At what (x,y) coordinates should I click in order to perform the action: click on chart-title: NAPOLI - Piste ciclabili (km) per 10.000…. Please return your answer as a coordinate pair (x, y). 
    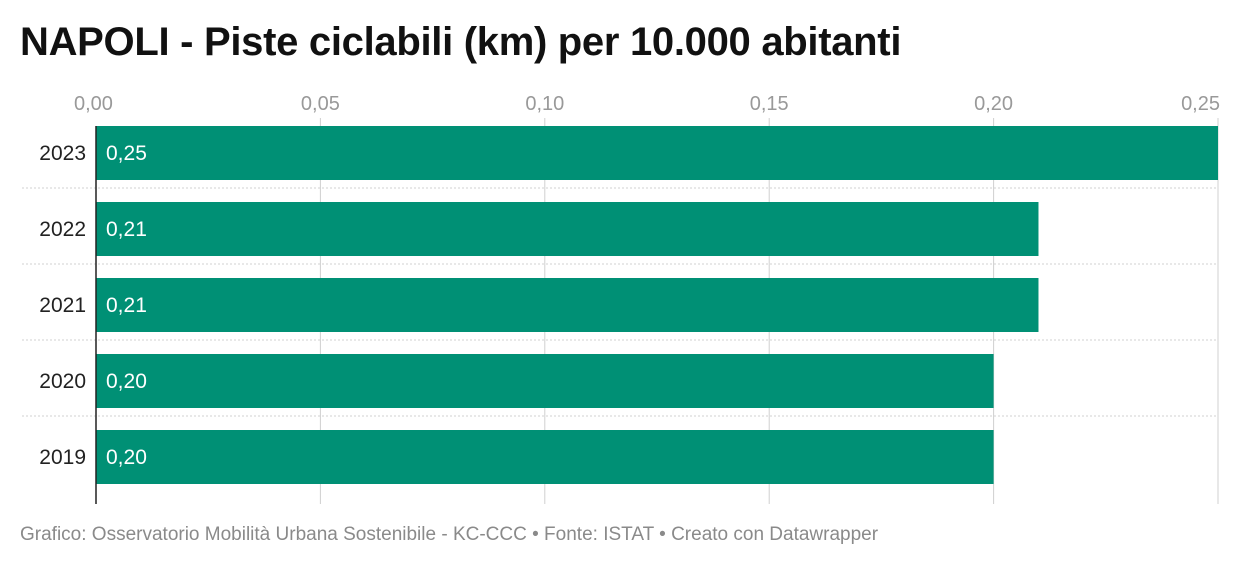
    Looking at the image, I should click on (461, 42).